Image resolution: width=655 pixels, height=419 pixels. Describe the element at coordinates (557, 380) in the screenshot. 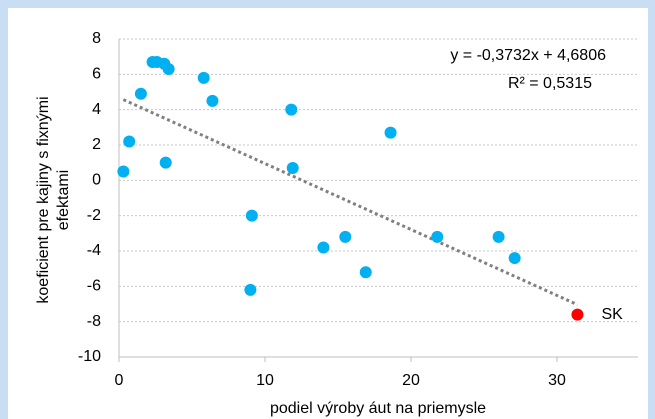

I see `x-tick-label: 30` at that location.